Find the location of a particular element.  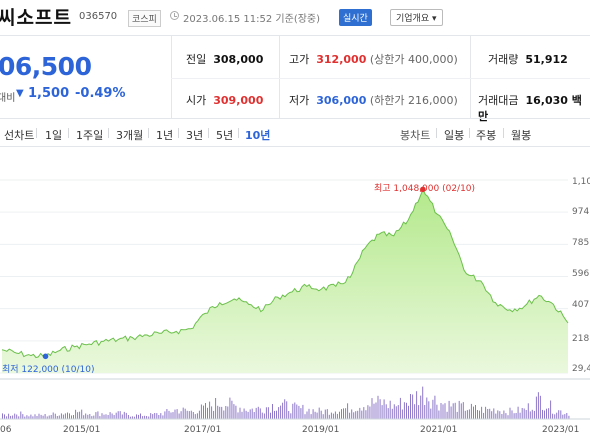

period-5y: 5년 is located at coordinates (225, 135).